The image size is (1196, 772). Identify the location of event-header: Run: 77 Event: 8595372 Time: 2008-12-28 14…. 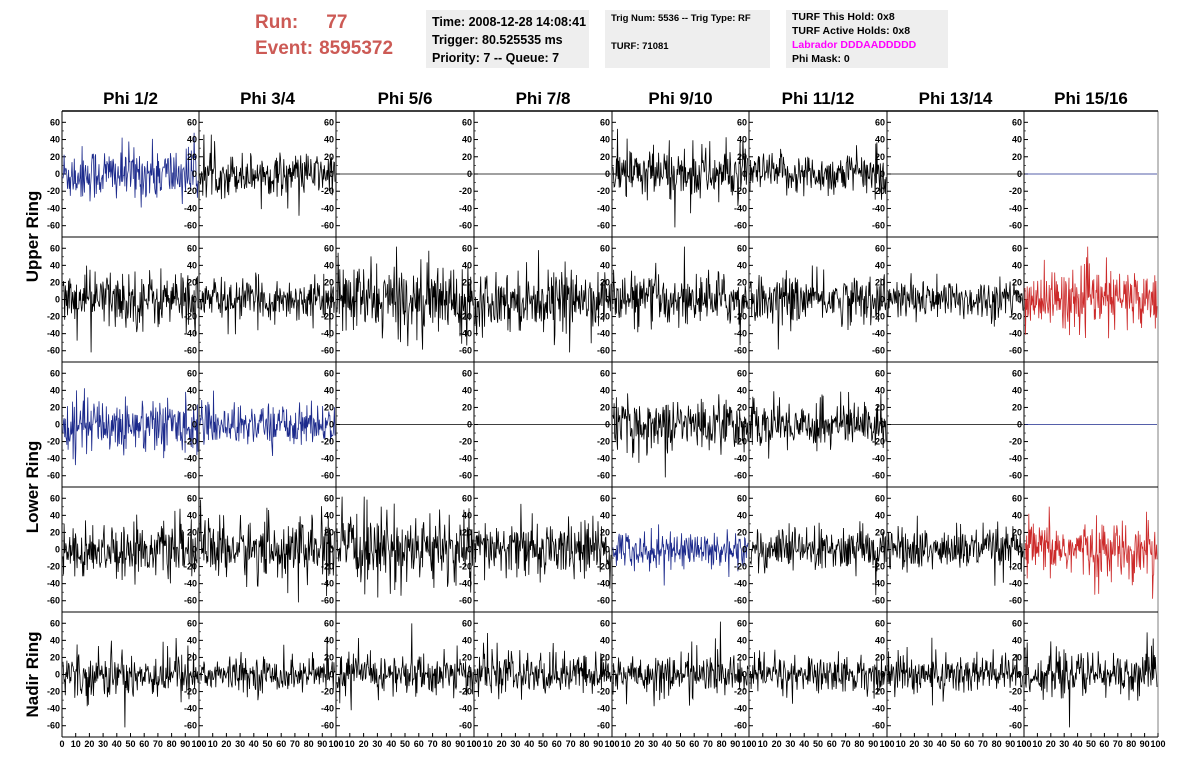
(598, 40).